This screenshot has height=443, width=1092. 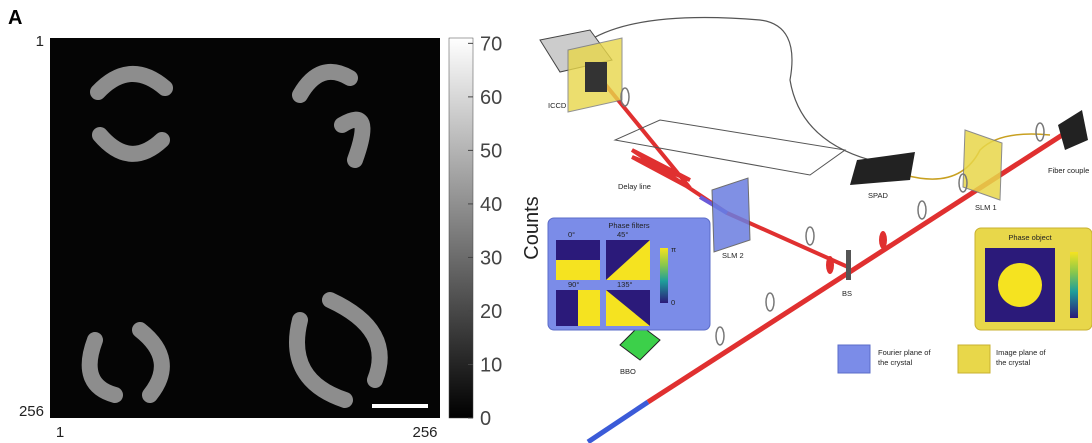 What do you see at coordinates (485, 231) in the screenshot?
I see `colorbar-ticks: 0 10 20 30 40 50 60 70` at bounding box center [485, 231].